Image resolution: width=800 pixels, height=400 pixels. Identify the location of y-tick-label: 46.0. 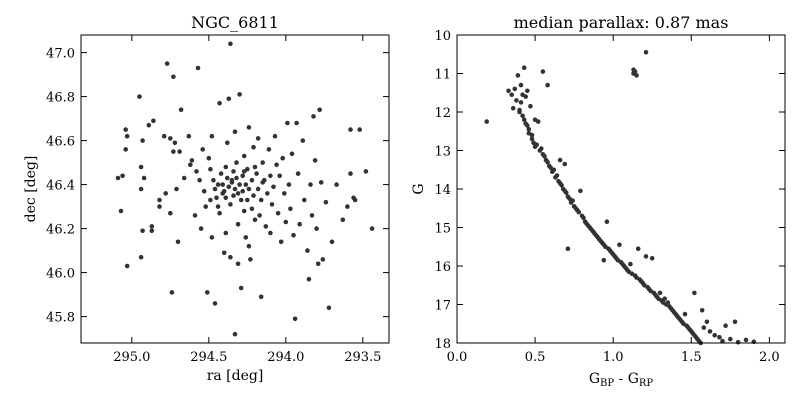
(60, 274).